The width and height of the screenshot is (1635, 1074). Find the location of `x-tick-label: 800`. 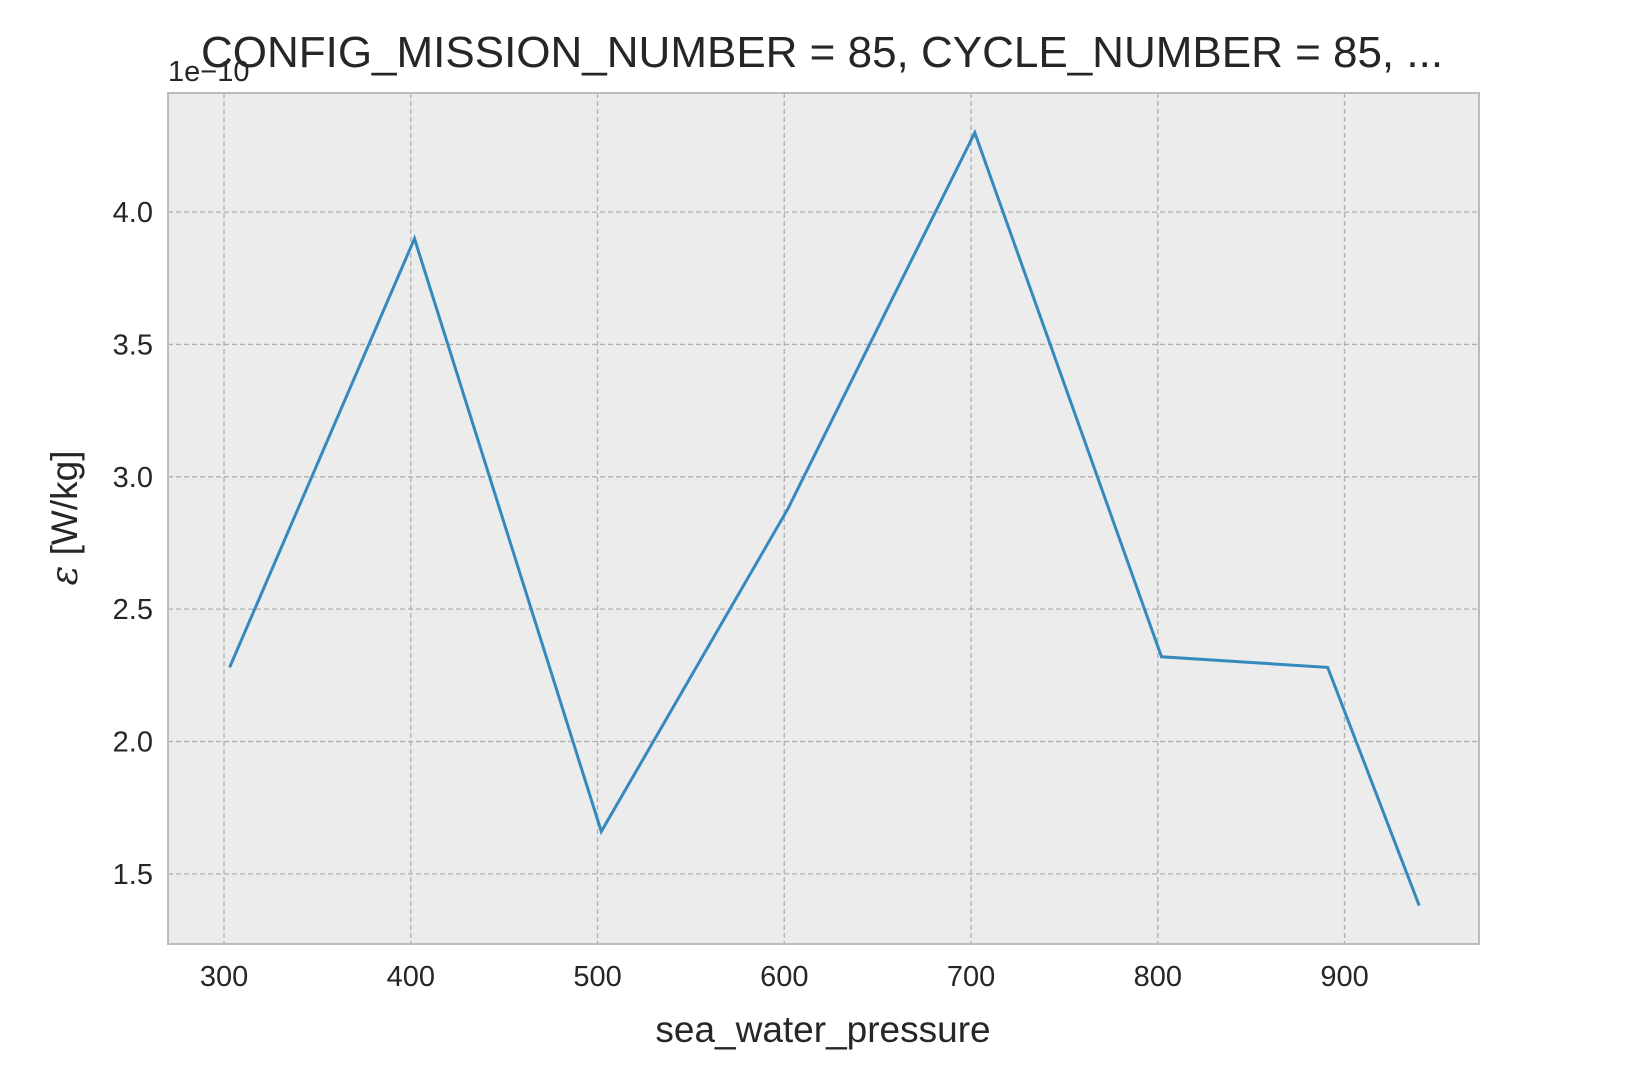

x-tick-label: 800 is located at coordinates (1158, 977).